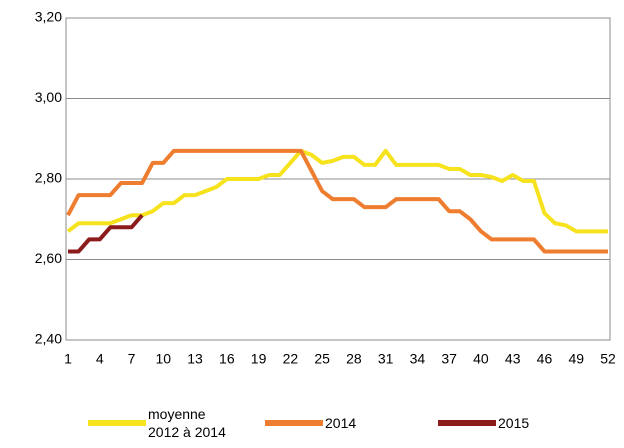  Describe the element at coordinates (48, 178) in the screenshot. I see `y-tick-label: 2,80` at that location.